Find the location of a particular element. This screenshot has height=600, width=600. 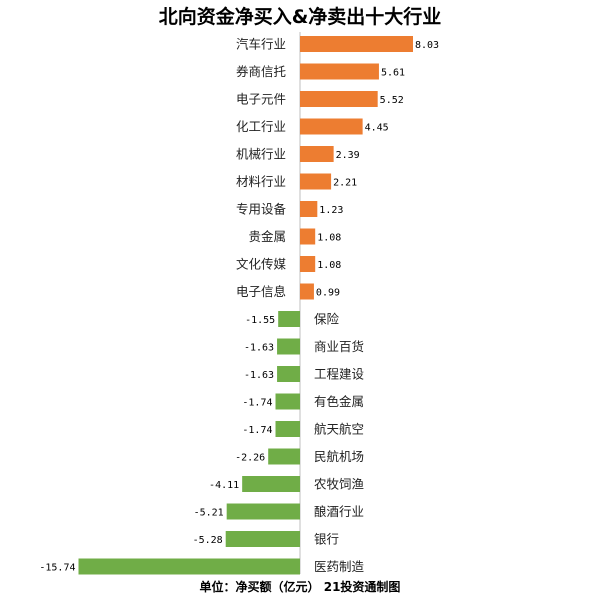

data-label: 4.45 is located at coordinates (377, 128).